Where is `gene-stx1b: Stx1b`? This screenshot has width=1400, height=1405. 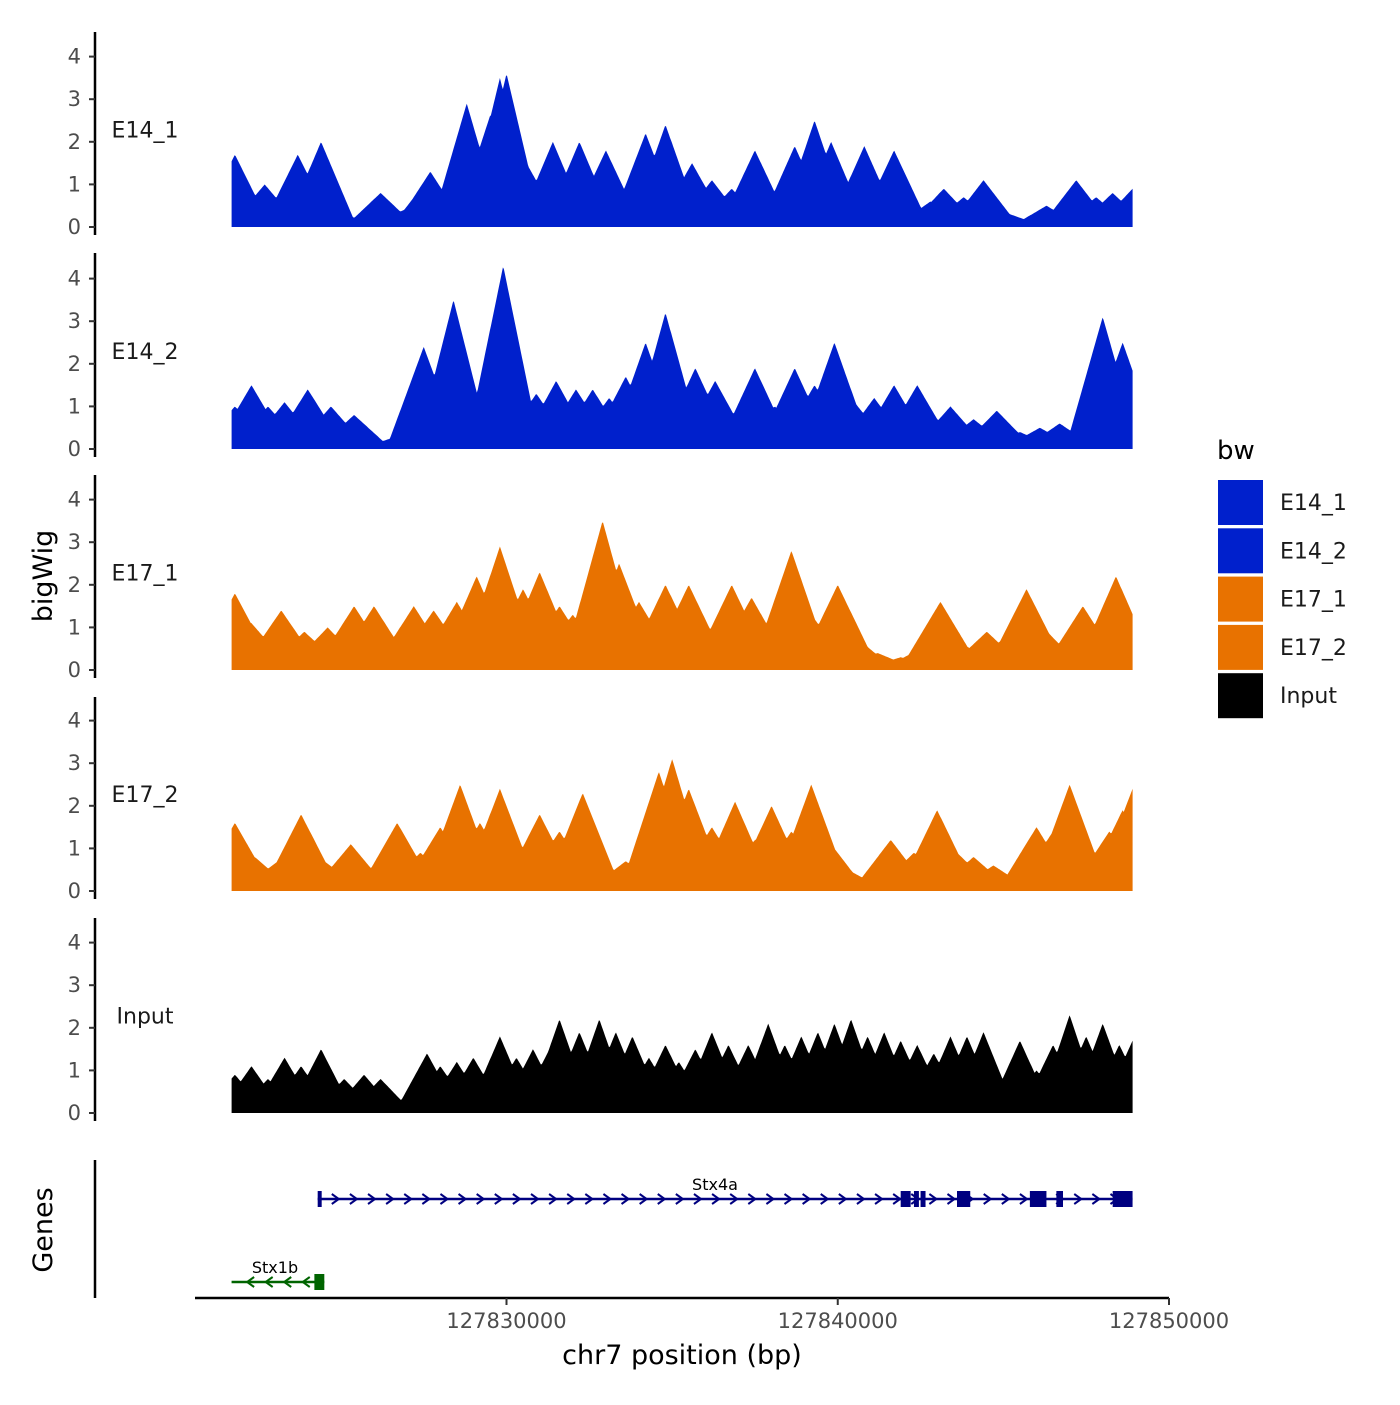 gene-stx1b: Stx1b is located at coordinates (278, 1274).